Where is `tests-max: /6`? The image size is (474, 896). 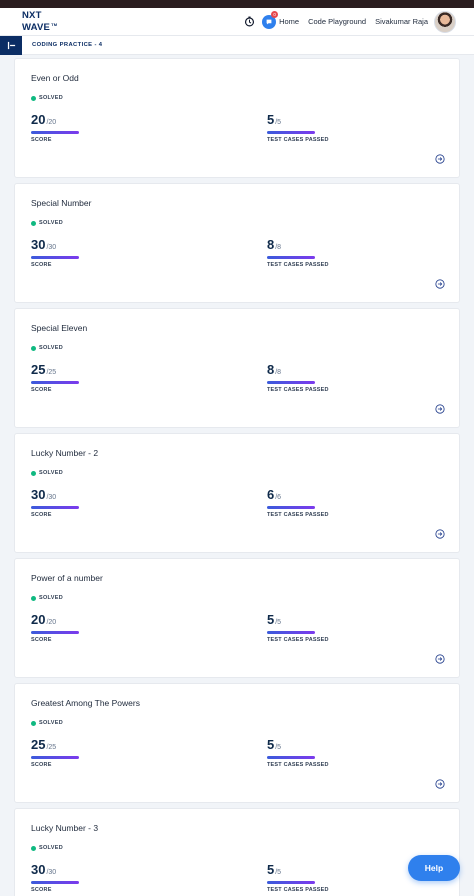
tests-max: /6 is located at coordinates (278, 497).